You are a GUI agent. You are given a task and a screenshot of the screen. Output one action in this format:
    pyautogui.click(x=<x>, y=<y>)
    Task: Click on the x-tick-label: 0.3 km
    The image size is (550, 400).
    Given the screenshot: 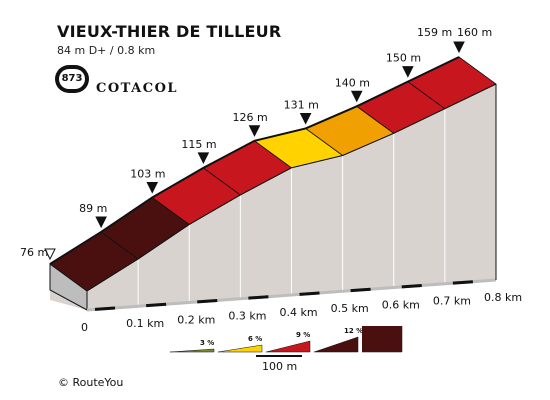 What is the action you would take?
    pyautogui.click(x=247, y=316)
    